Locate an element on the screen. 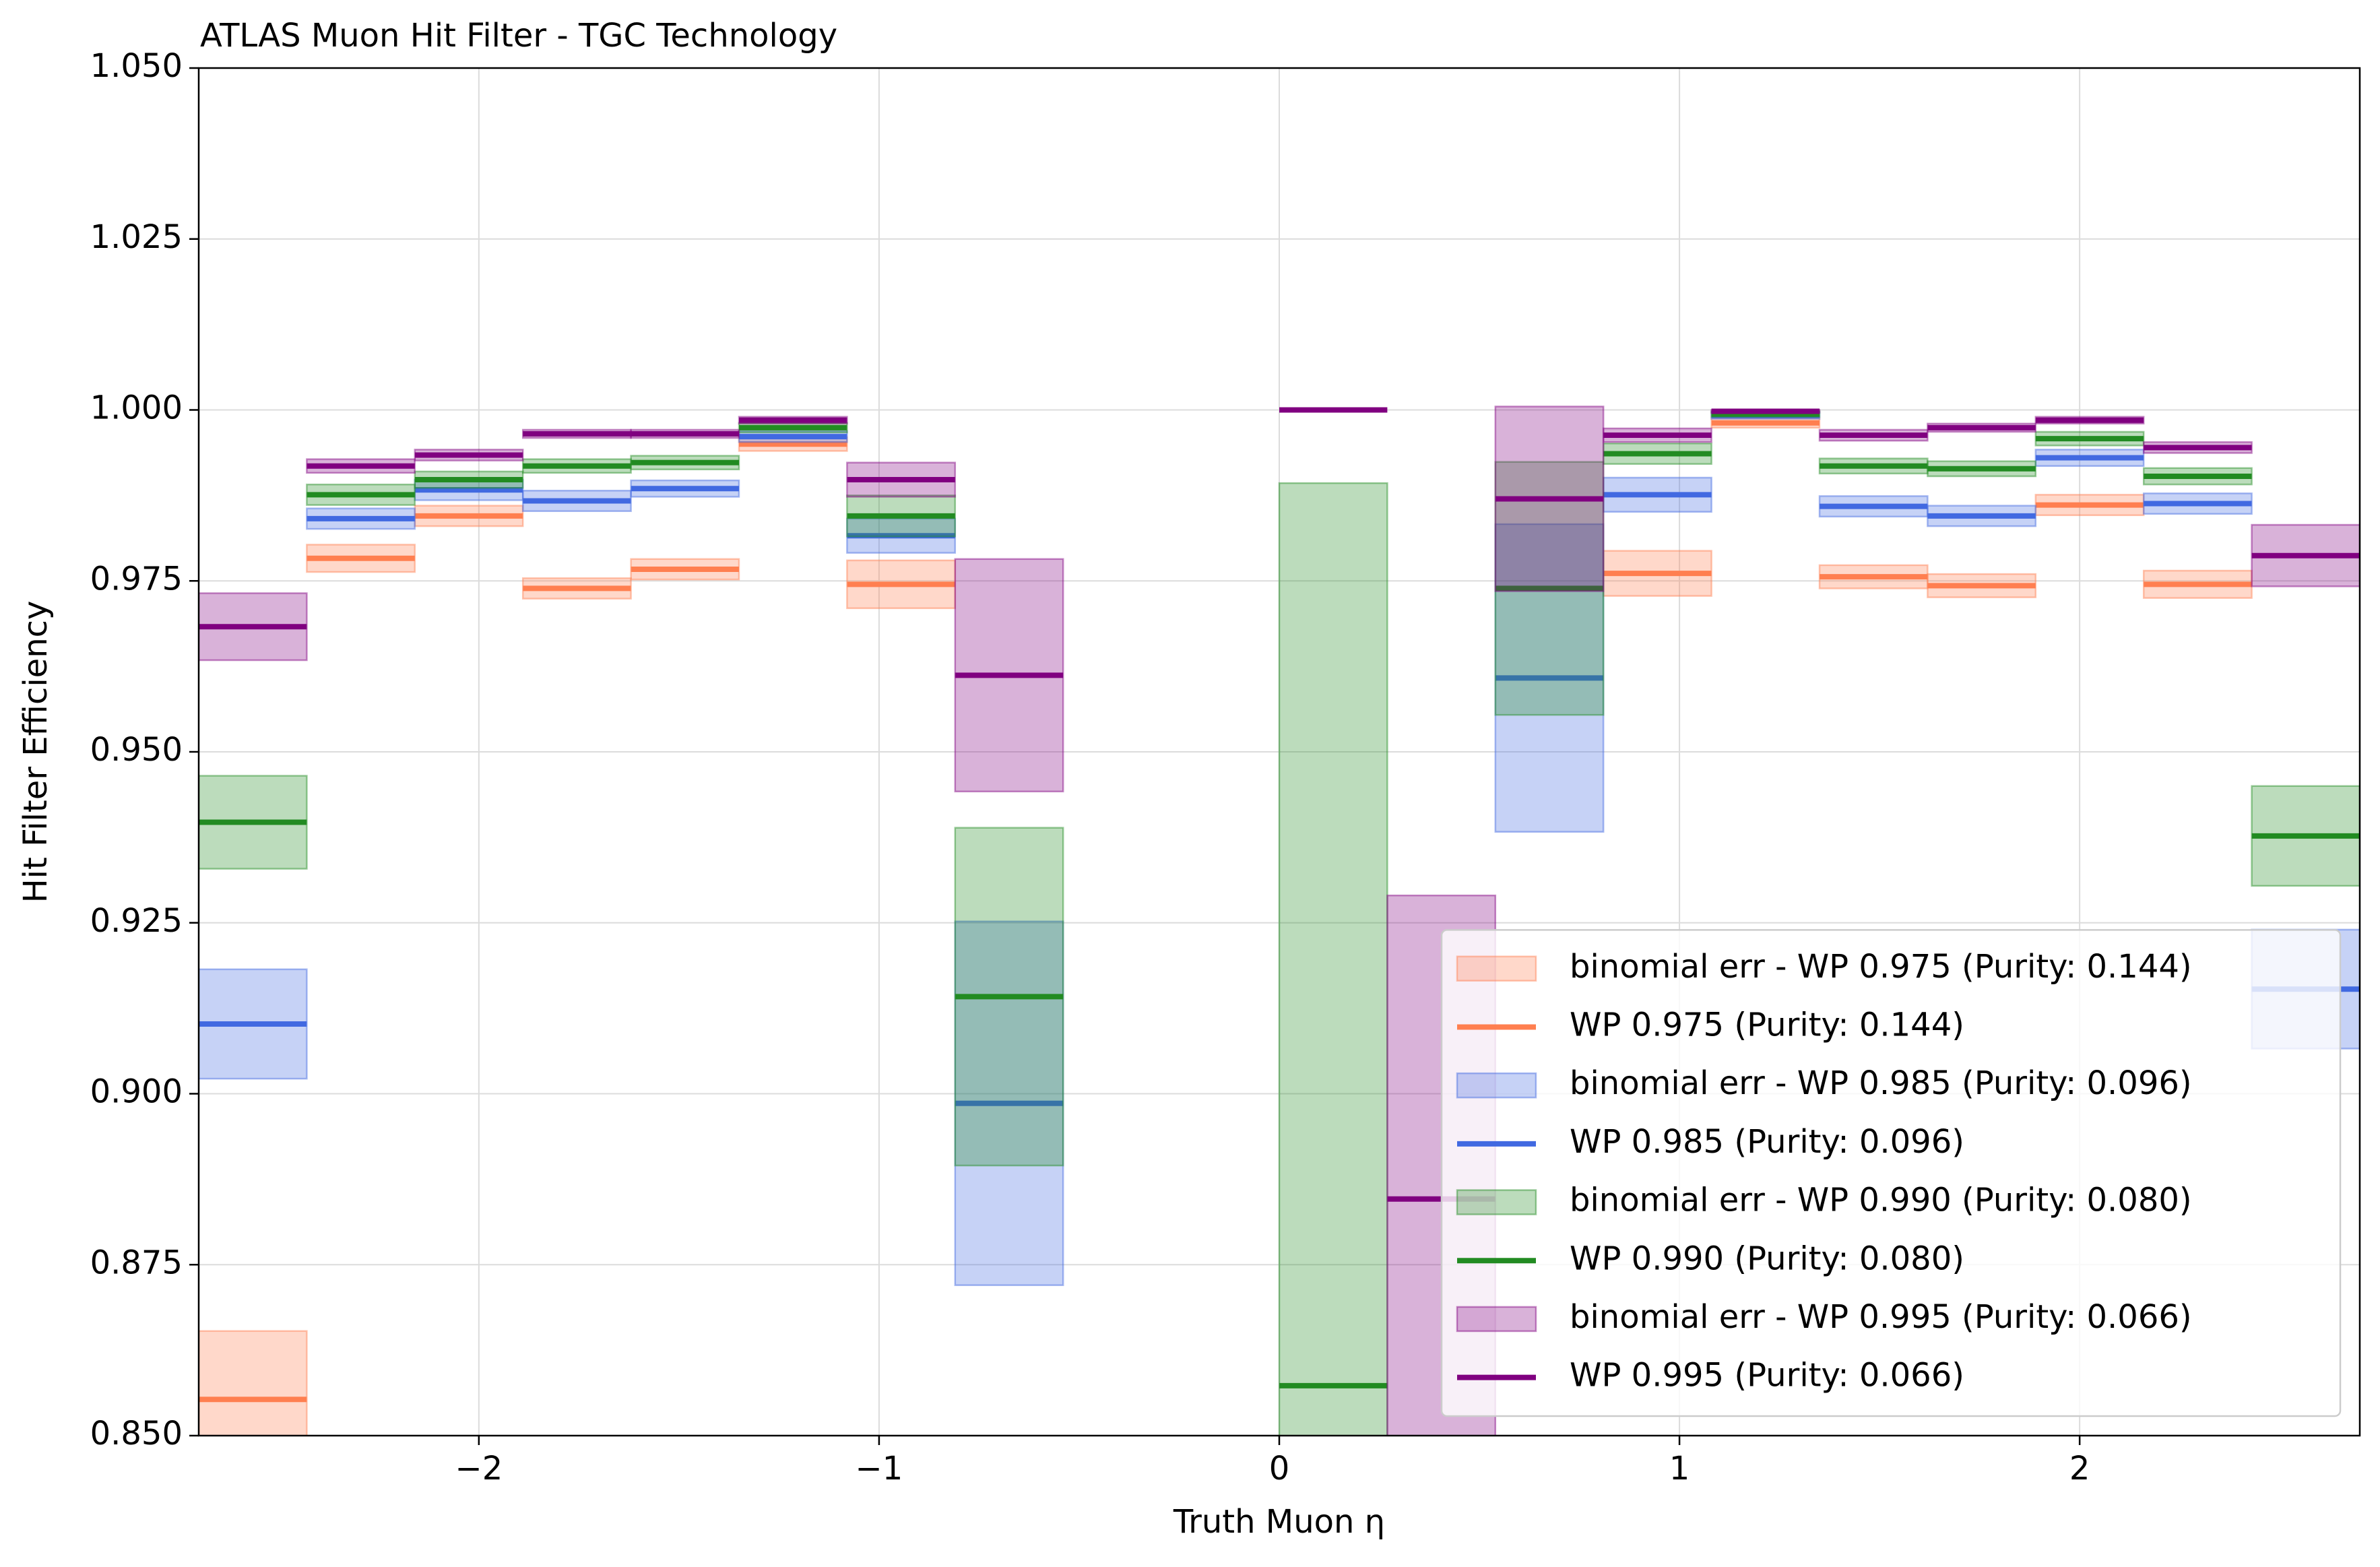 This screenshot has height=1567, width=2380. legend-label: WP 0.975 (Purity: 0.144) is located at coordinates (1767, 1025).